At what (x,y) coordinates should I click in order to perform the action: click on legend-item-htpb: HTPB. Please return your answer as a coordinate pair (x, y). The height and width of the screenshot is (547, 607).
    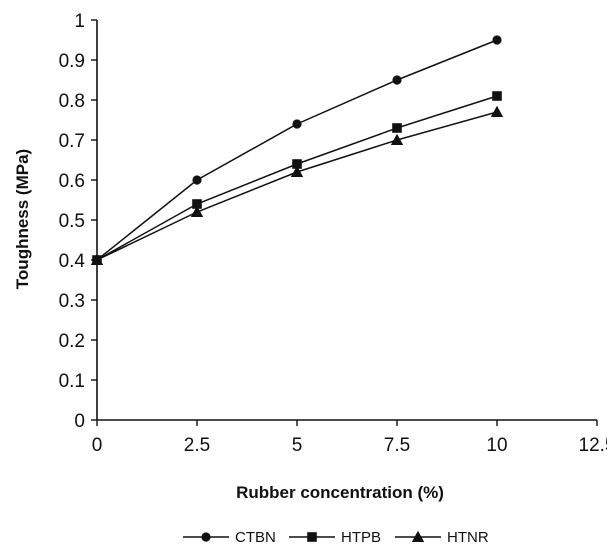
    Looking at the image, I should click on (335, 537).